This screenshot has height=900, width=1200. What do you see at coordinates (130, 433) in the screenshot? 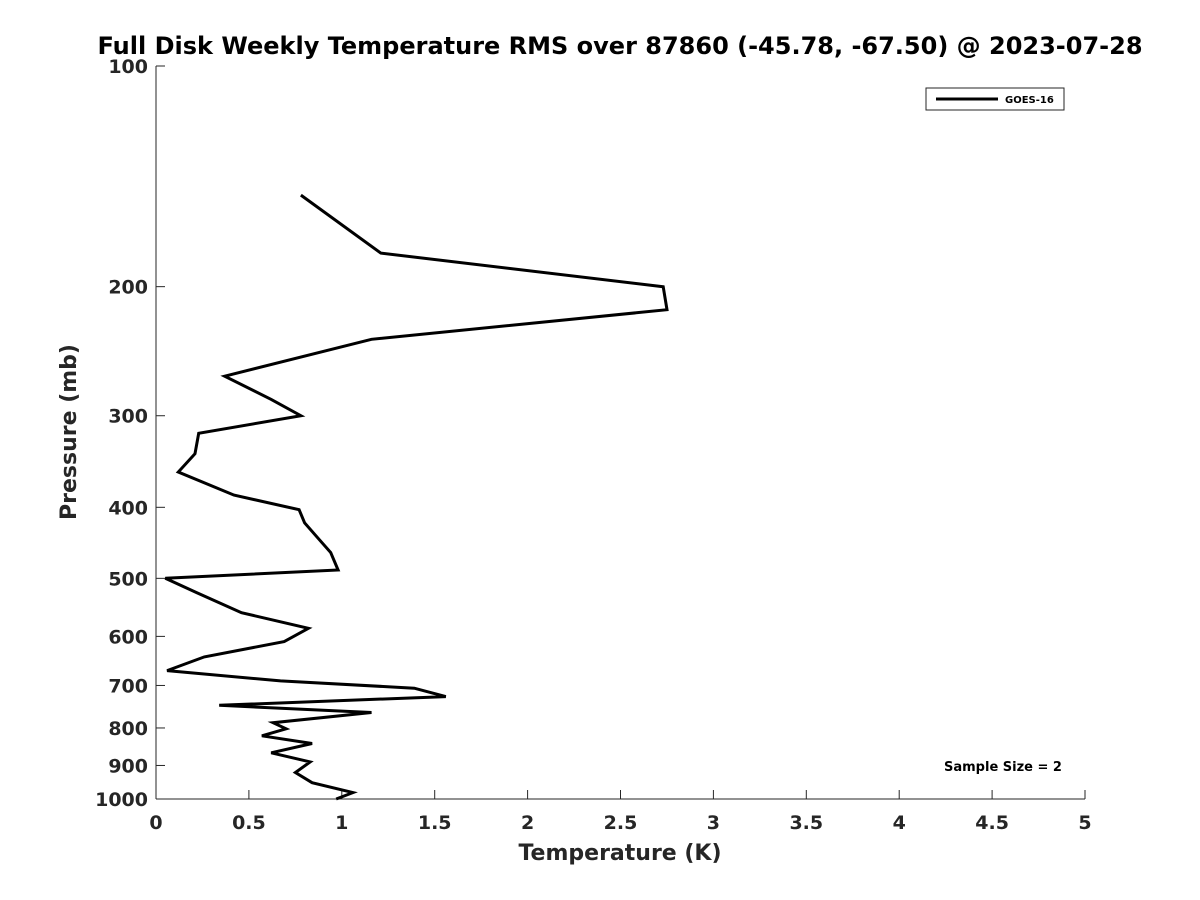
I see `y-axis-ticks: 100 200 300 400 500 600 700 800 900 1000` at bounding box center [130, 433].